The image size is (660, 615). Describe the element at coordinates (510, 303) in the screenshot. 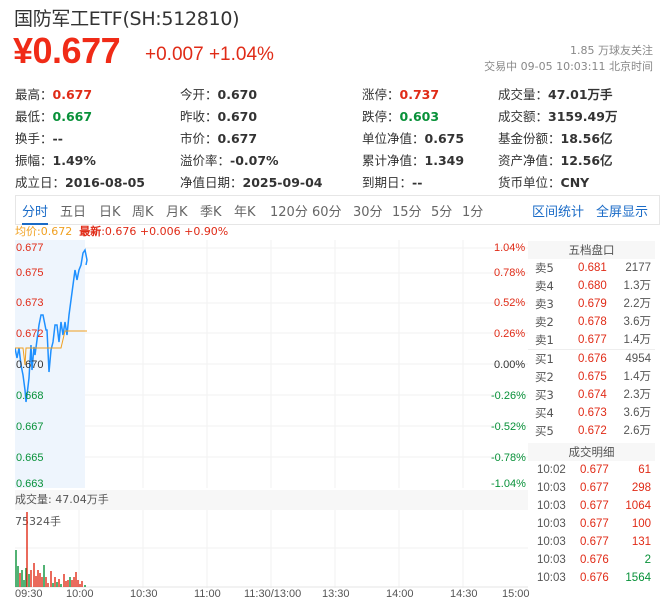

I see `y-pct-tick: 0.52%` at that location.